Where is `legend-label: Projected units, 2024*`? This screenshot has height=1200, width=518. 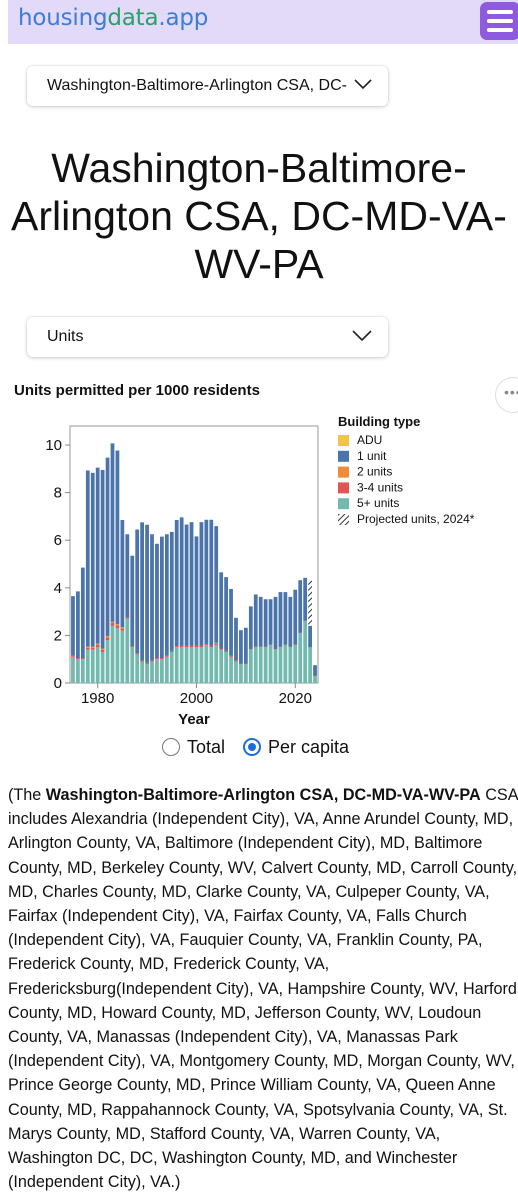
legend-label: Projected units, 2024* is located at coordinates (416, 519).